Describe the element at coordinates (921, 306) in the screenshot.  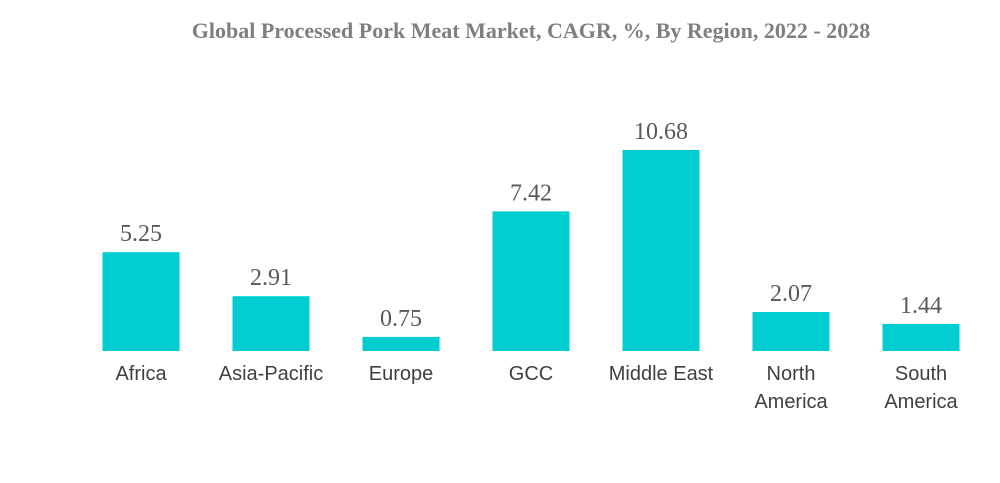
I see `value-label-6: 1.44` at that location.